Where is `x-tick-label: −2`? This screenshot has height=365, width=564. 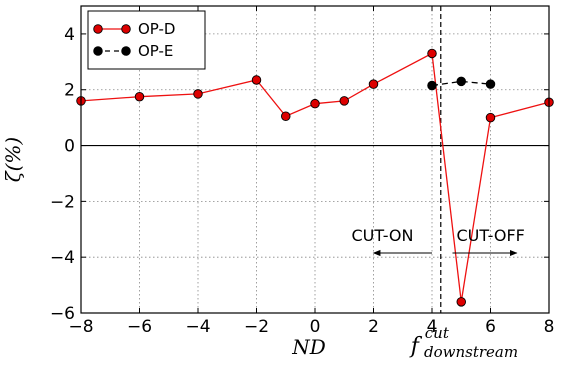
x-tick-label: −2 is located at coordinates (256, 327).